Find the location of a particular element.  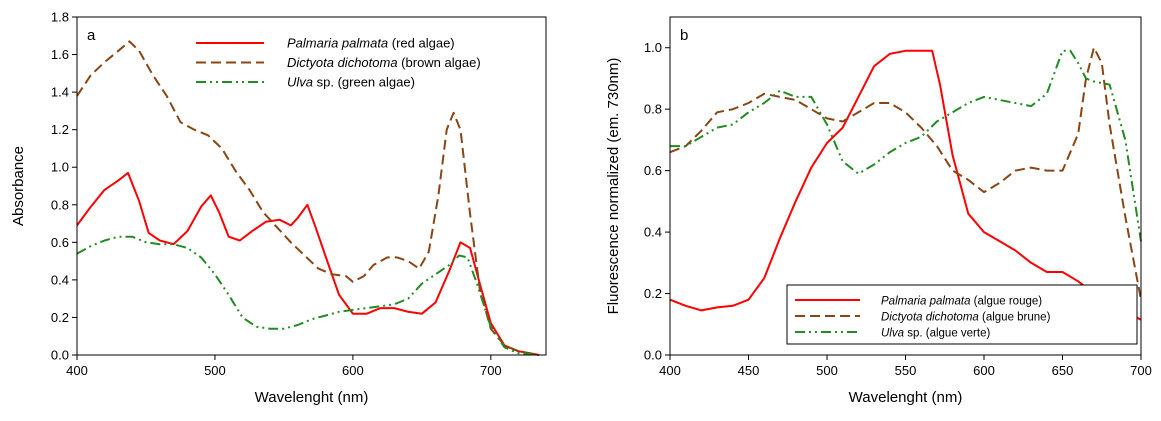

legend-entry-2: Ulva sp. (algue verte) is located at coordinates (935, 334).